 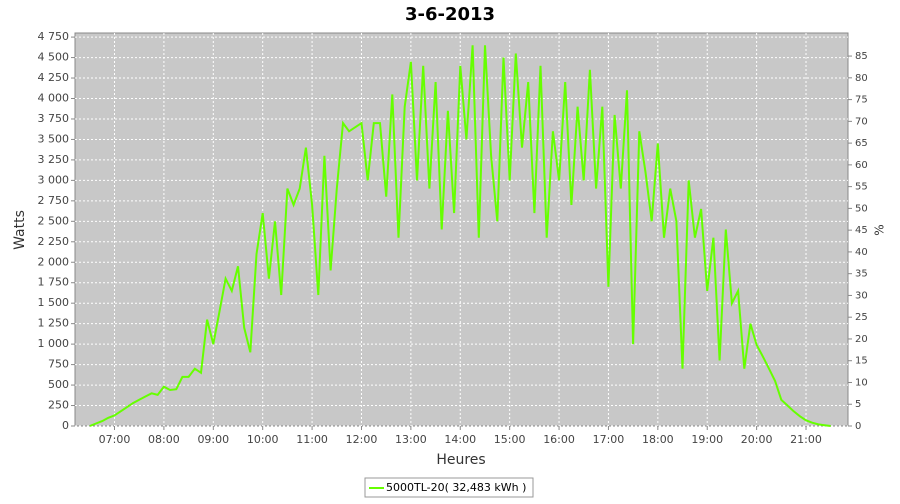 I want to click on x-tick-label: 20:00, so click(x=757, y=439).